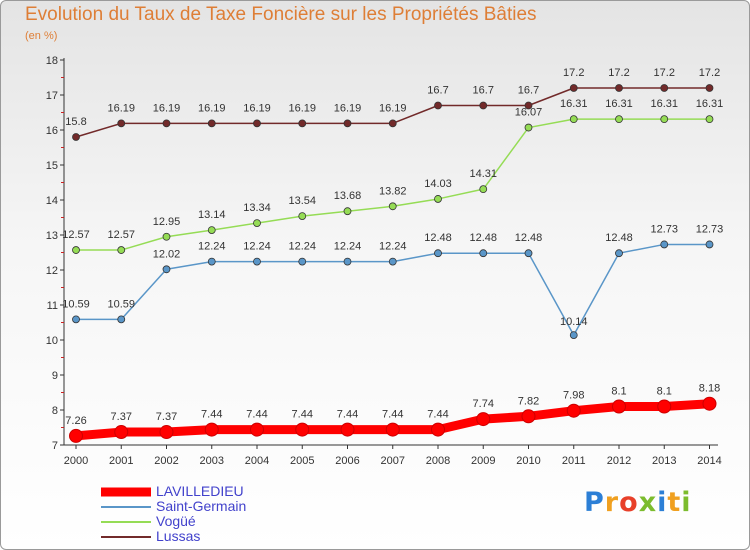 The height and width of the screenshot is (550, 750). Describe the element at coordinates (438, 184) in the screenshot. I see `data-label-vog: 14.03` at that location.